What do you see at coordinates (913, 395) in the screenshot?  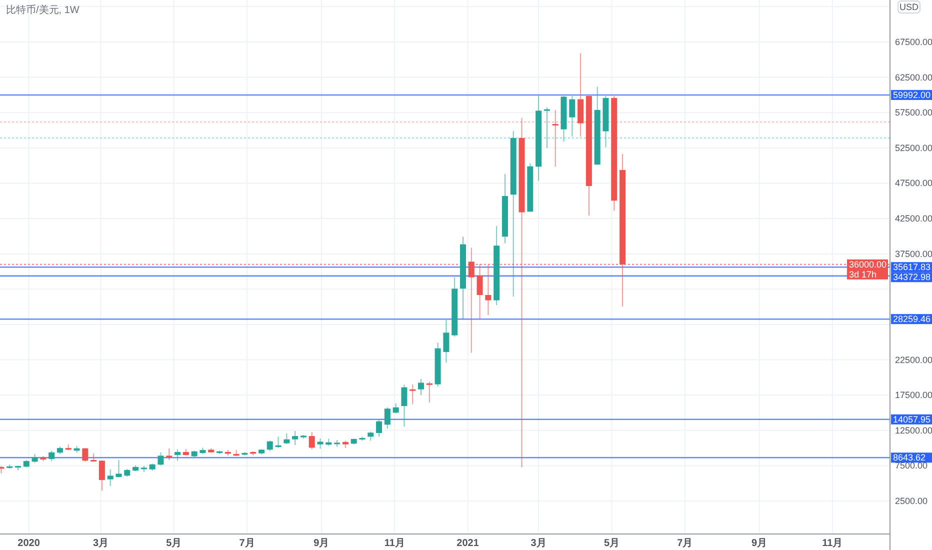 I see `y-tick-label: 17500.00` at bounding box center [913, 395].